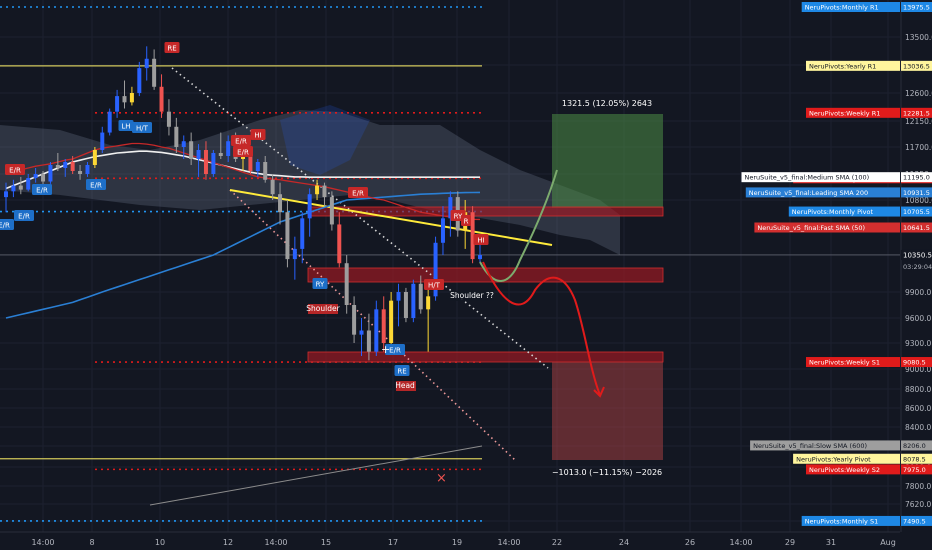  I want to click on last-price-value: 10350.5, so click(917, 255).